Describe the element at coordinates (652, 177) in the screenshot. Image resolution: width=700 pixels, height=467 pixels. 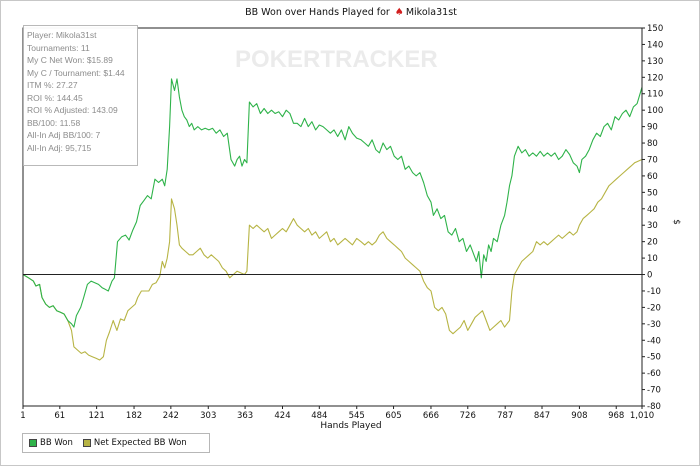
I see `y-tick-label: 60` at that location.